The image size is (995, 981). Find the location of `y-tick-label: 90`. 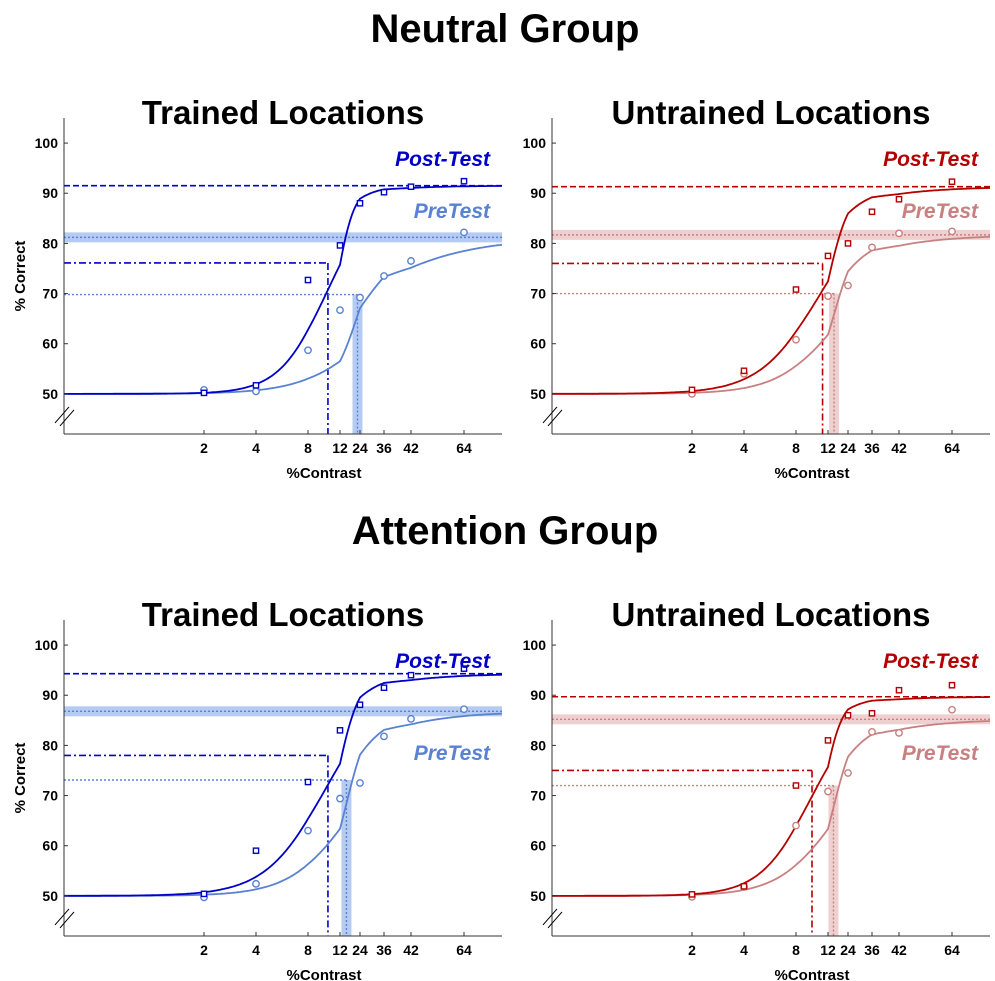

y-tick-label: 90 is located at coordinates (50, 695).